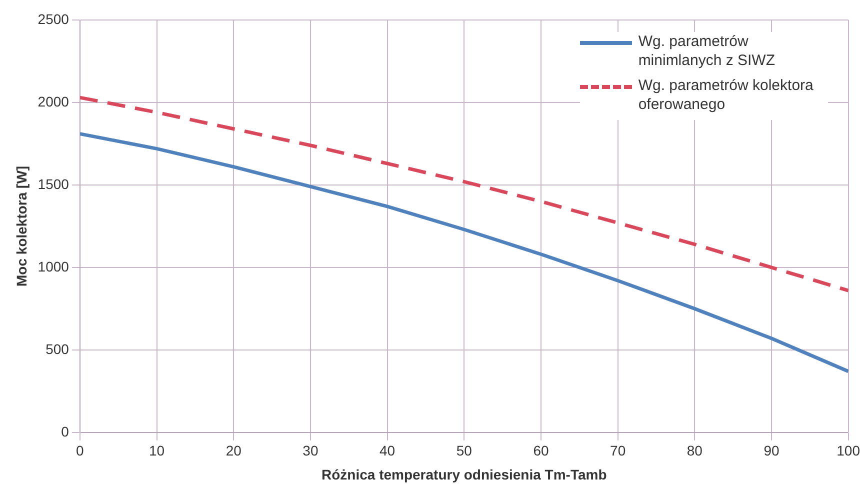  Describe the element at coordinates (694, 450) in the screenshot. I see `x-tick-label: 80` at that location.